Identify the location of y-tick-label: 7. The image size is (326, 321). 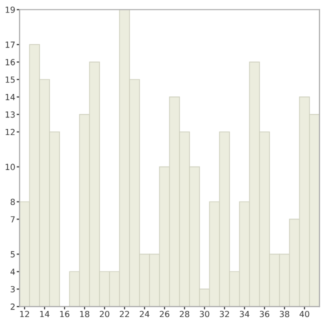
(12, 219).